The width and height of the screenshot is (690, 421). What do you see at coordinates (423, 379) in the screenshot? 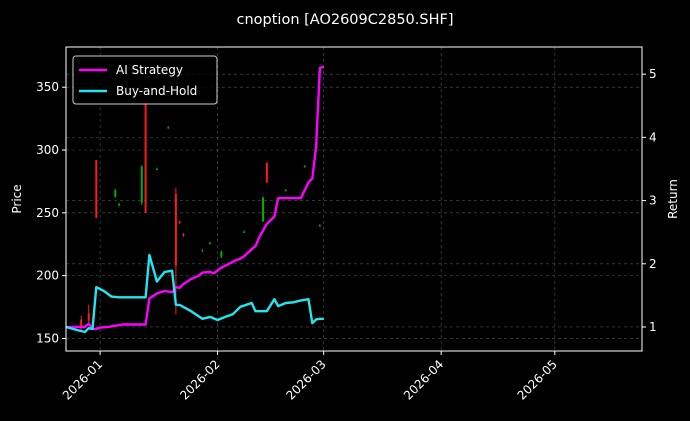
I see `x-tick-label: 2026-04` at bounding box center [423, 379].